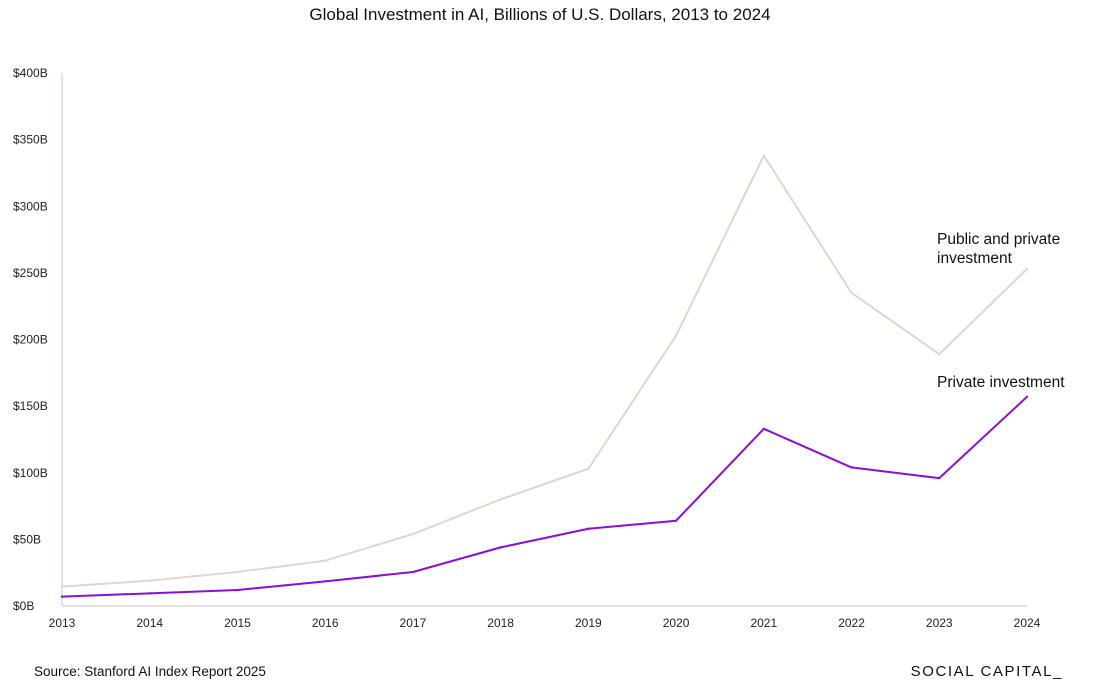 The width and height of the screenshot is (1100, 688). I want to click on annotation-public-line-2: investment, so click(975, 258).